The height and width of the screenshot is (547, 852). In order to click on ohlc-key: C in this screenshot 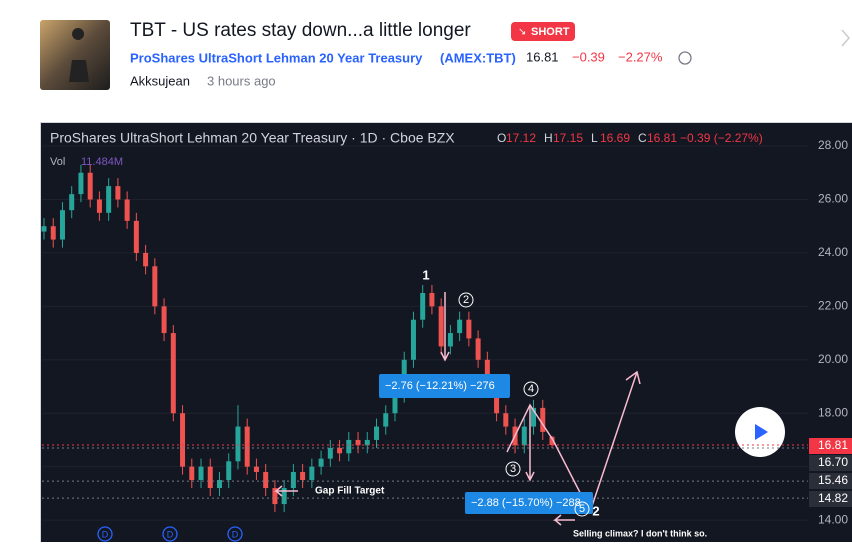, I will do `click(642, 138)`.